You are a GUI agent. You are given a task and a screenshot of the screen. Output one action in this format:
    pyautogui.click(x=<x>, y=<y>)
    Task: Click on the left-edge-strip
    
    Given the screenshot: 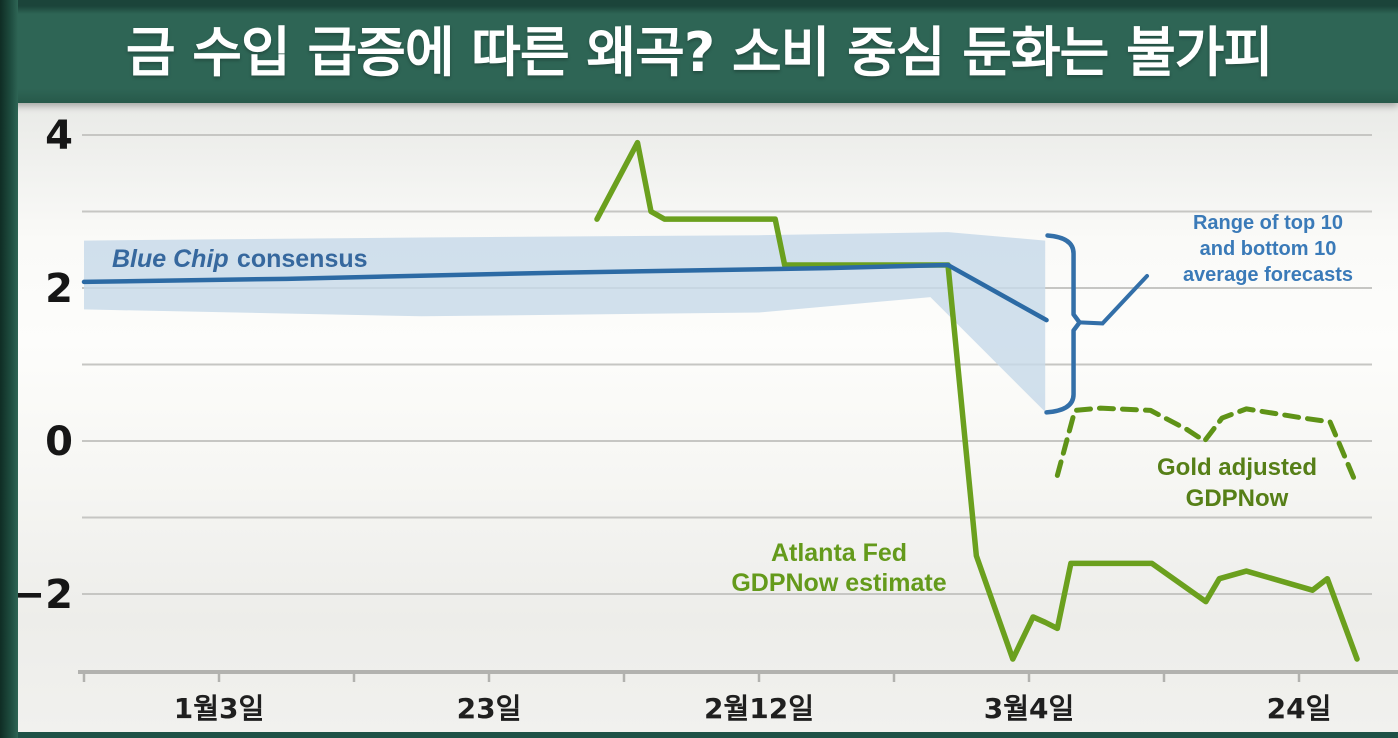 What is the action you would take?
    pyautogui.click(x=9, y=369)
    